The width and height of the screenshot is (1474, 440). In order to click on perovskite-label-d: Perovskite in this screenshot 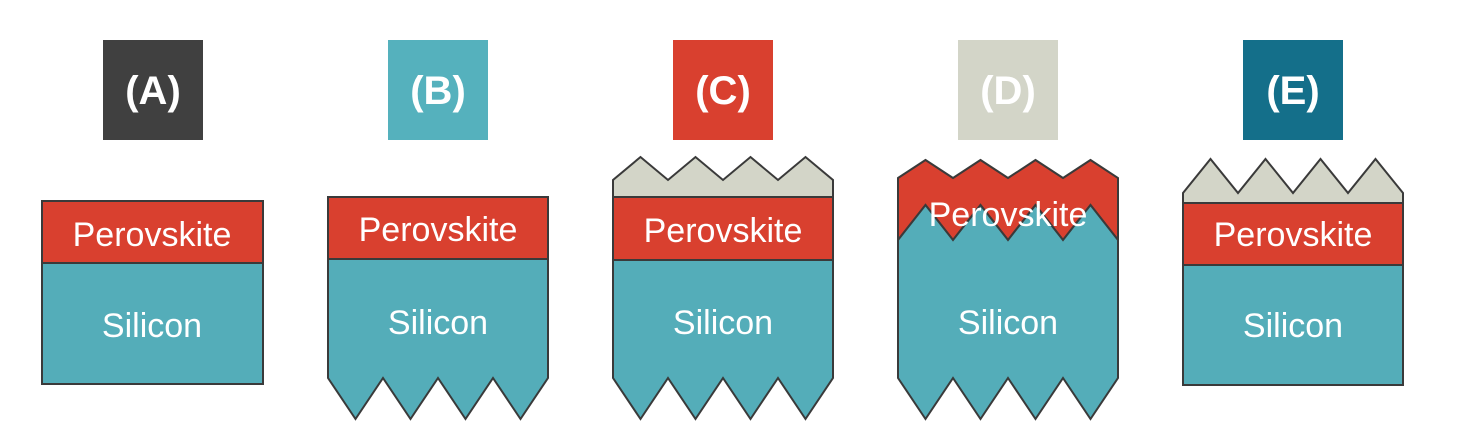, I will do `click(1008, 215)`.